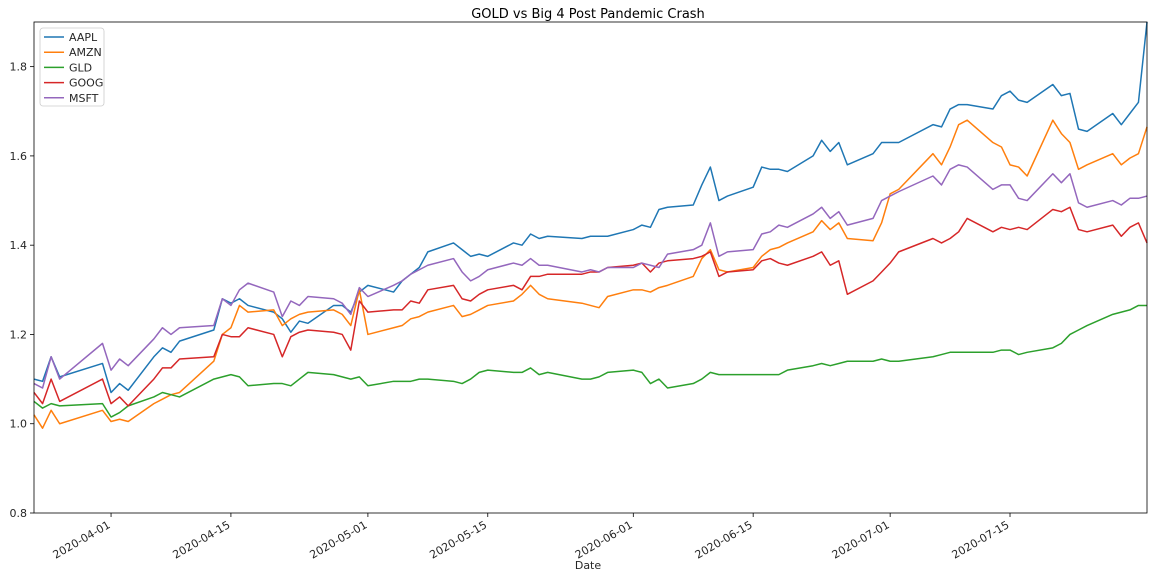 This screenshot has width=1153, height=578. I want to click on x-tick-label: 2020-04-01, so click(82, 539).